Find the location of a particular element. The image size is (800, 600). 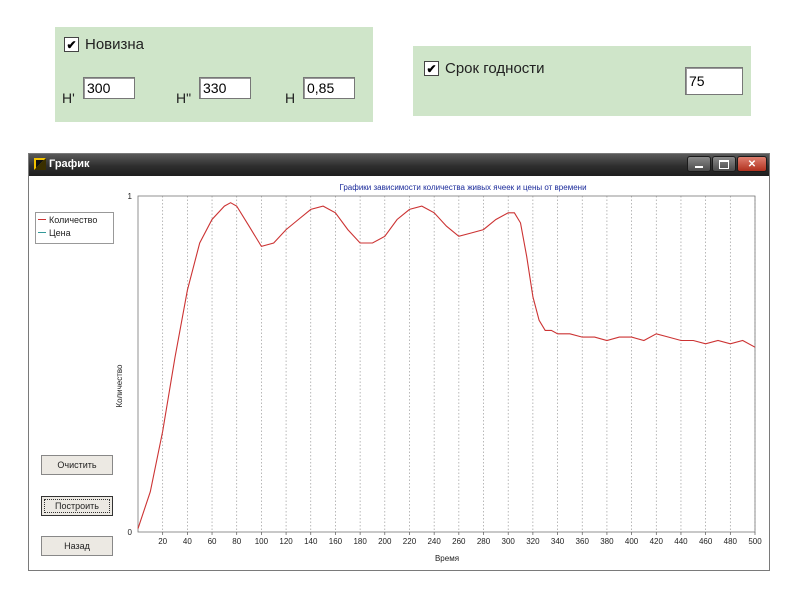

x-tick-label: 500 is located at coordinates (755, 541).